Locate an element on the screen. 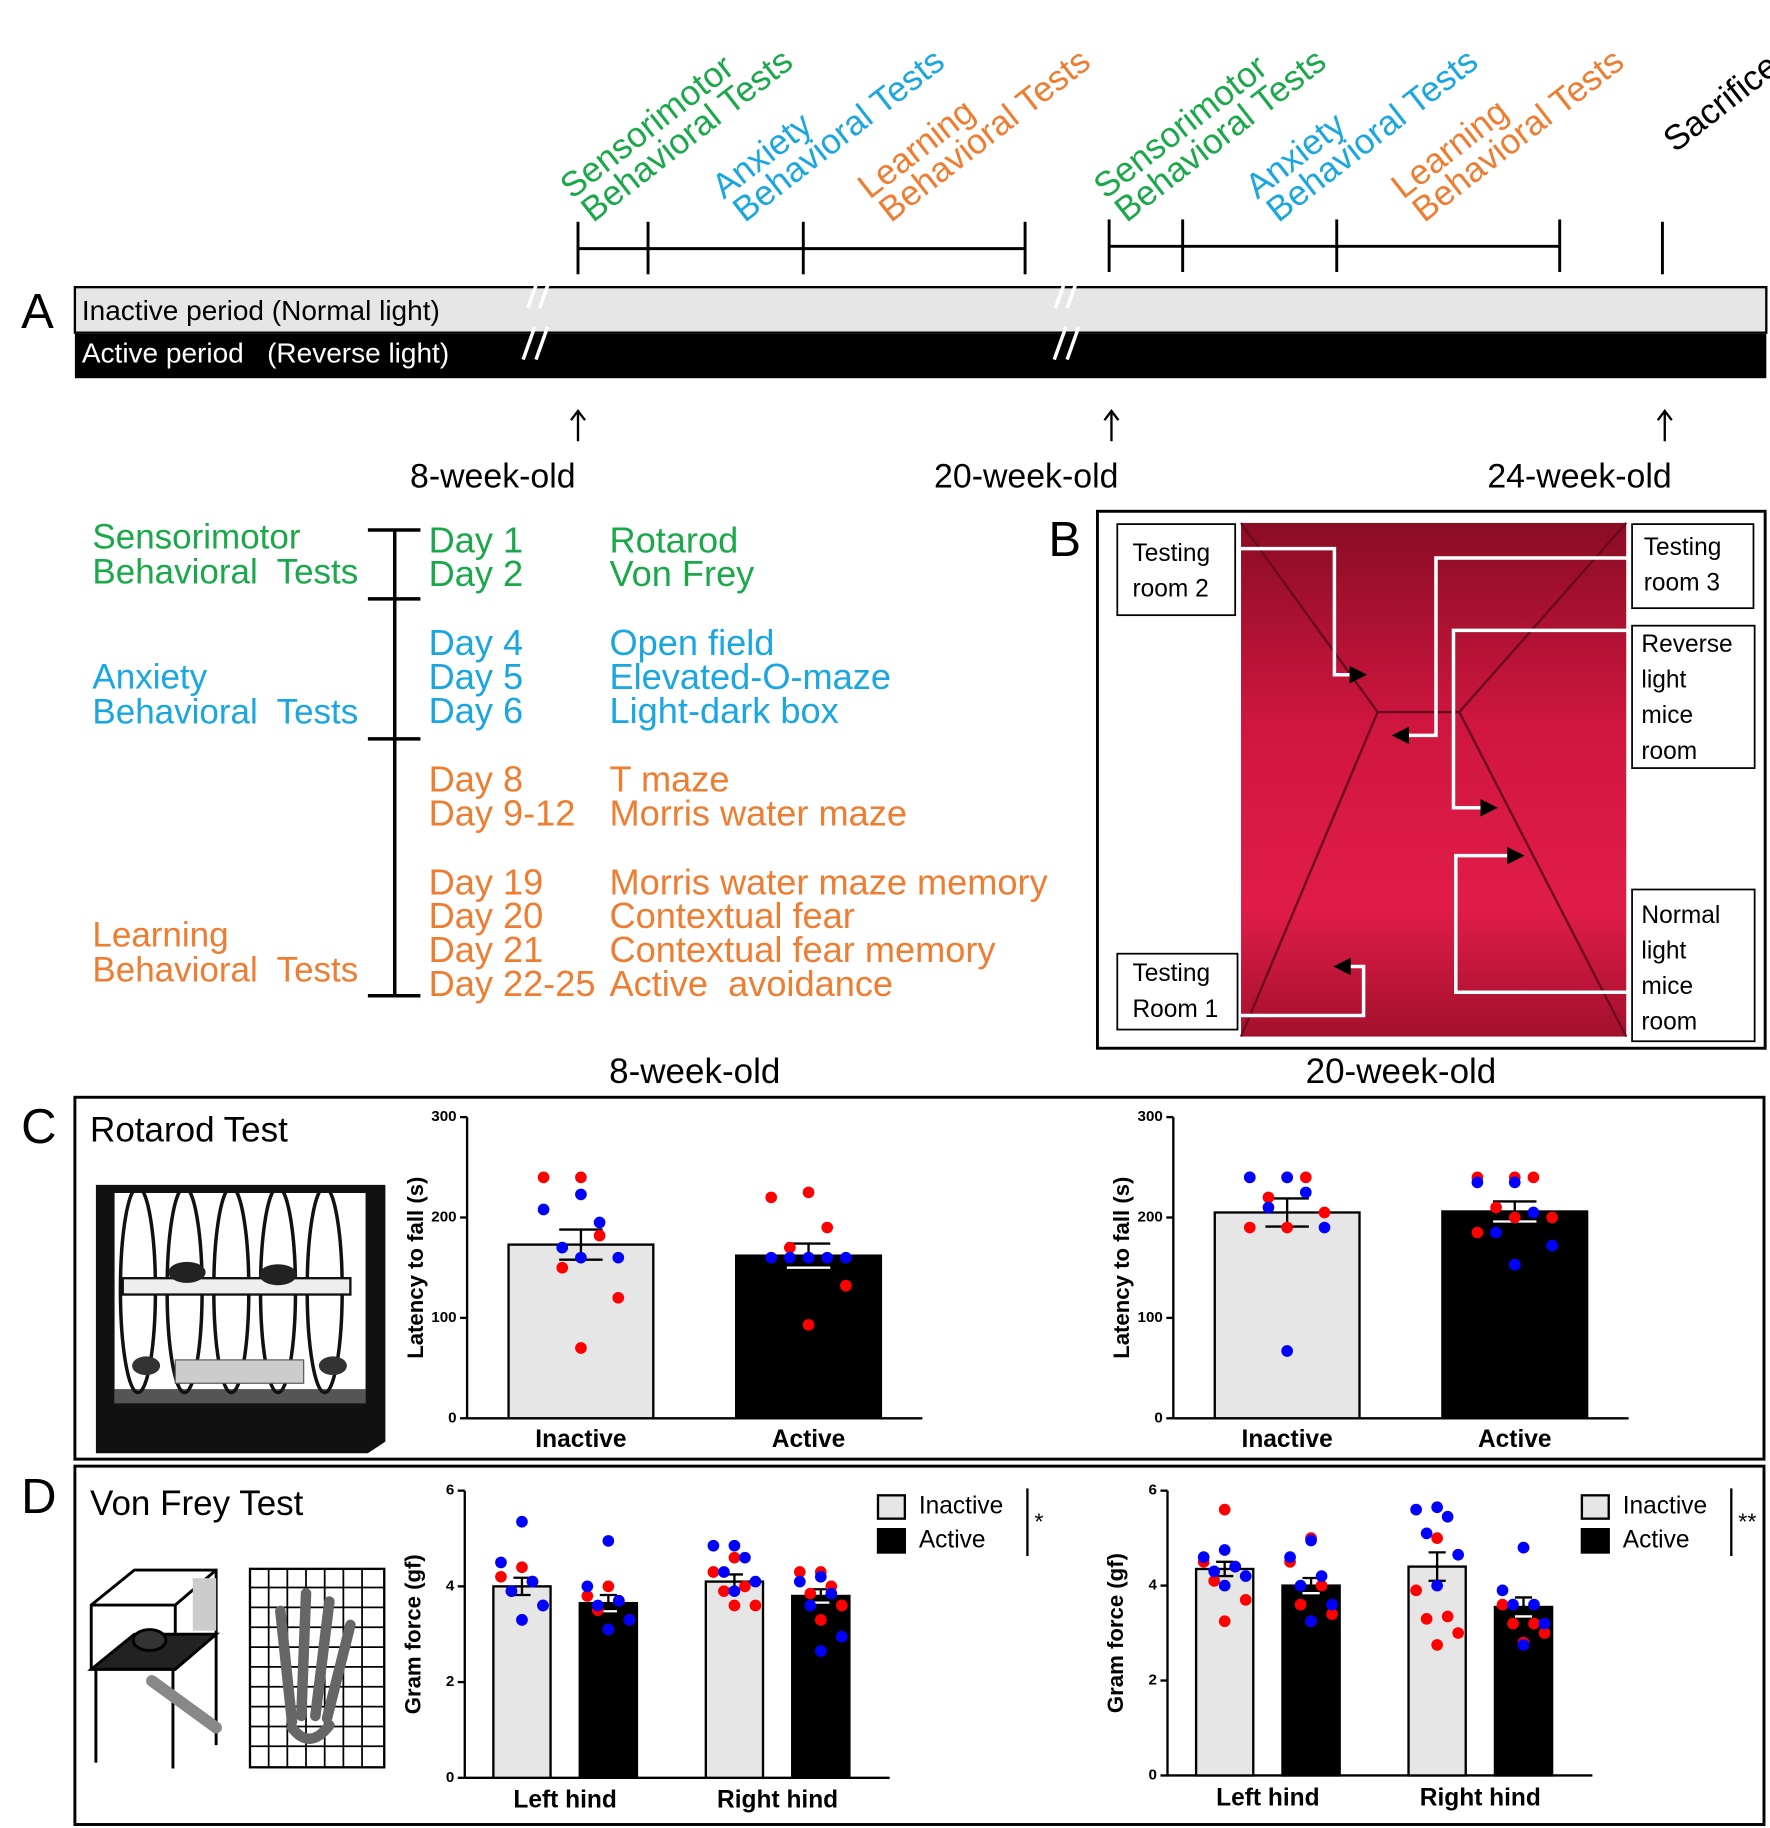 Image resolution: width=1770 pixels, height=1828 pixels. chart-title: 20-week-old is located at coordinates (1401, 1071).